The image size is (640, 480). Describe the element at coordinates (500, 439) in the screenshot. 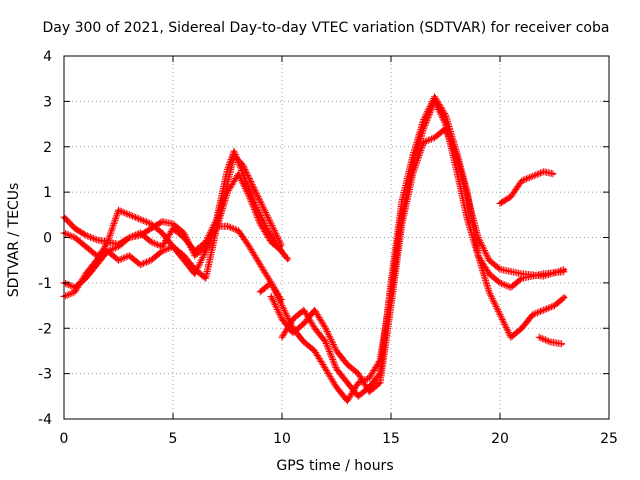

I see `x-tick-label: 20` at that location.